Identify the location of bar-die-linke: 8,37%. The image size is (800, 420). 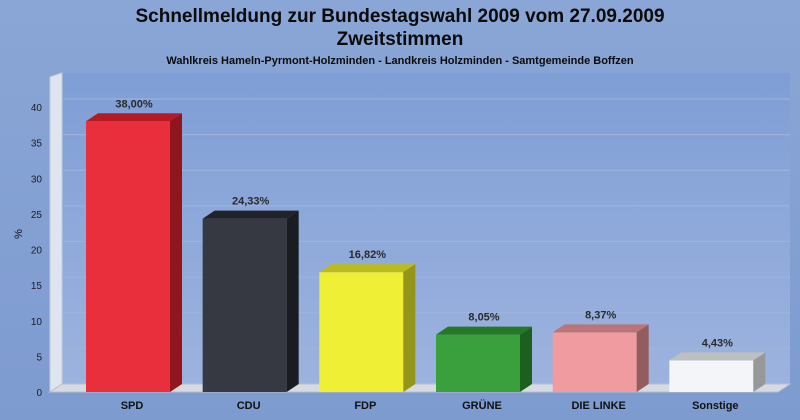
(600, 350).